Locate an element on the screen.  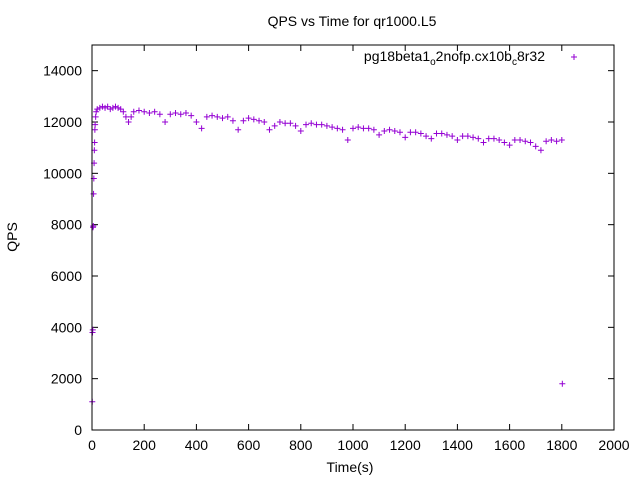
x-axis-label: Time(s) is located at coordinates (350, 467).